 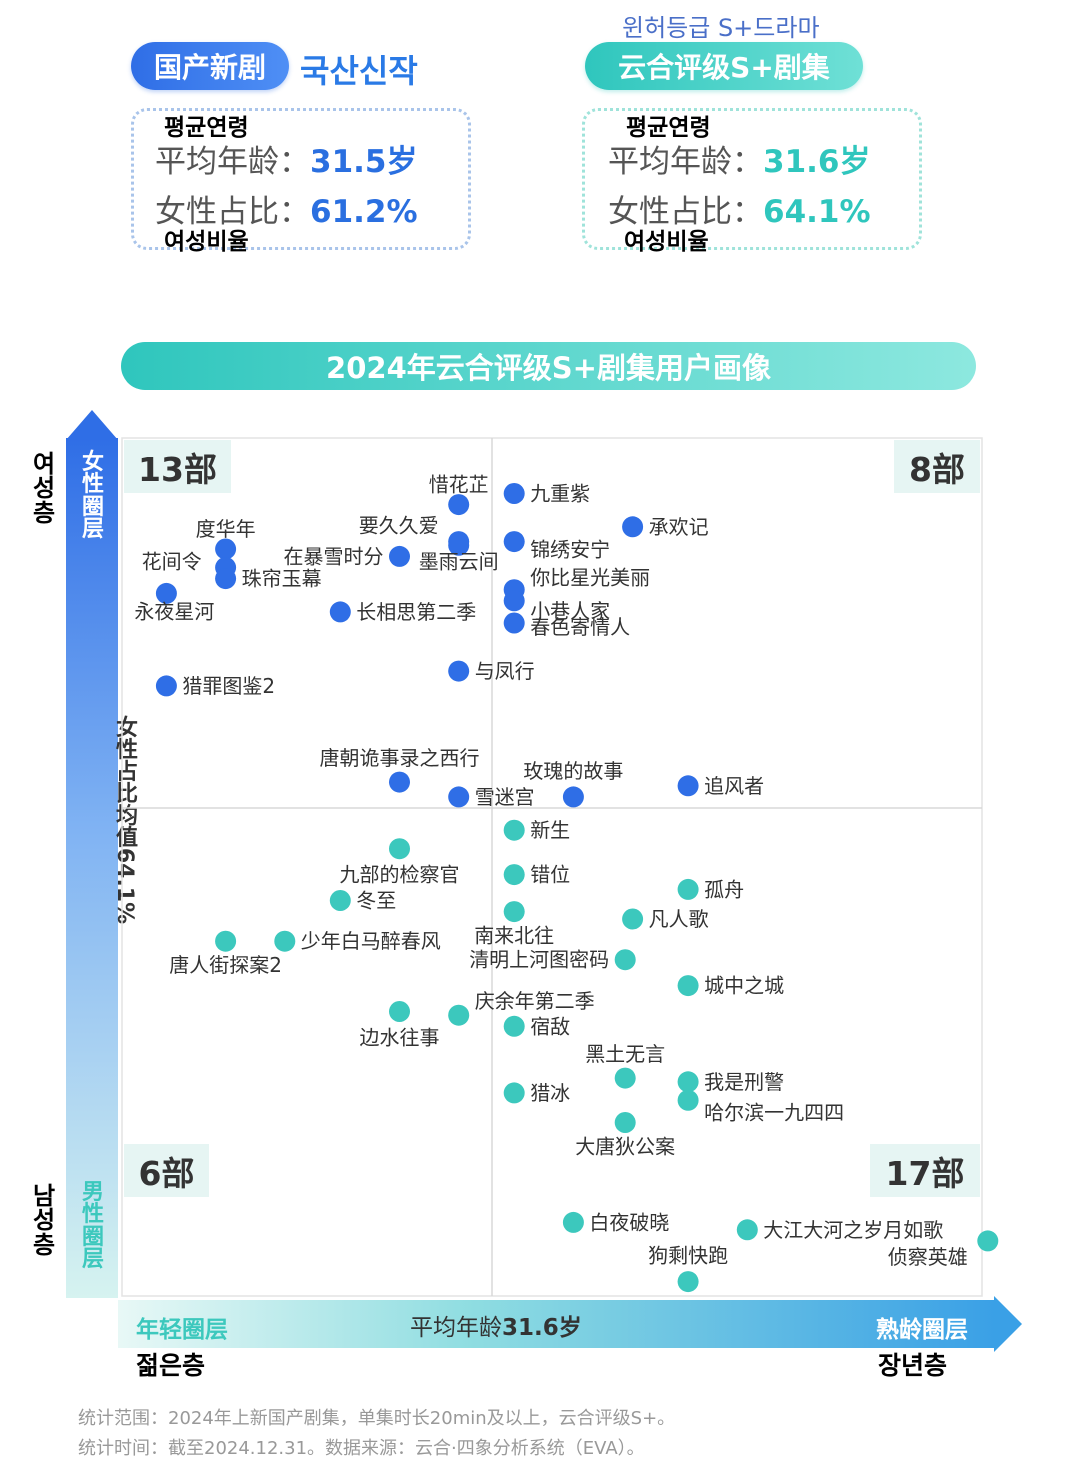 I want to click on female-ratio-value: 61.2%, so click(x=364, y=212).